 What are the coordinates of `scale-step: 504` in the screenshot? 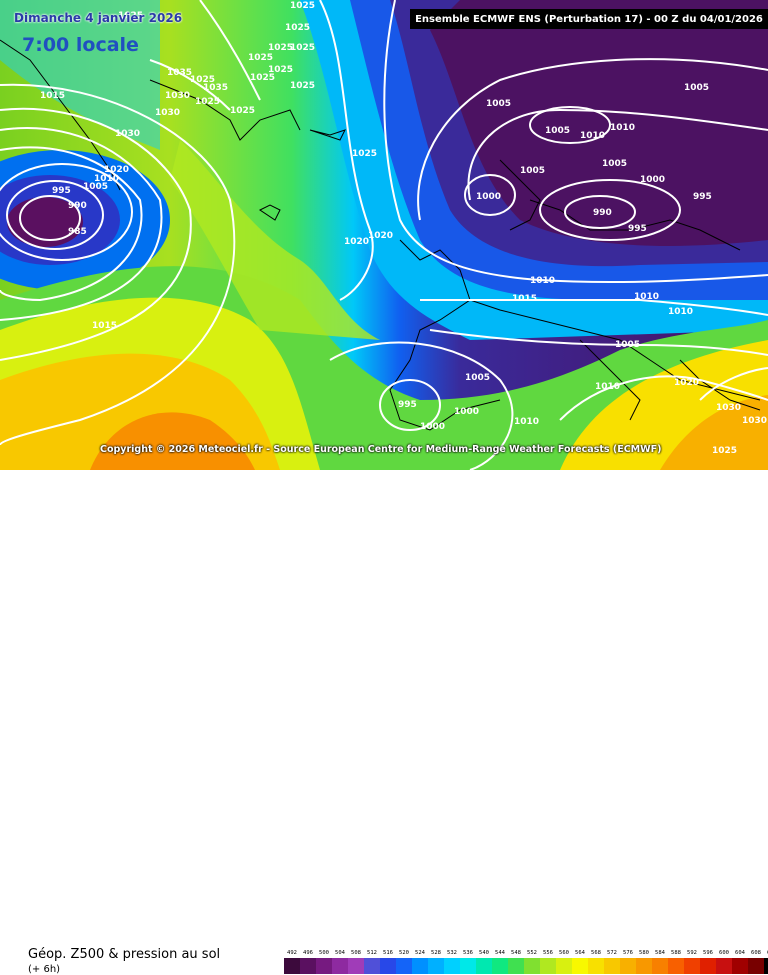 It's located at (340, 961).